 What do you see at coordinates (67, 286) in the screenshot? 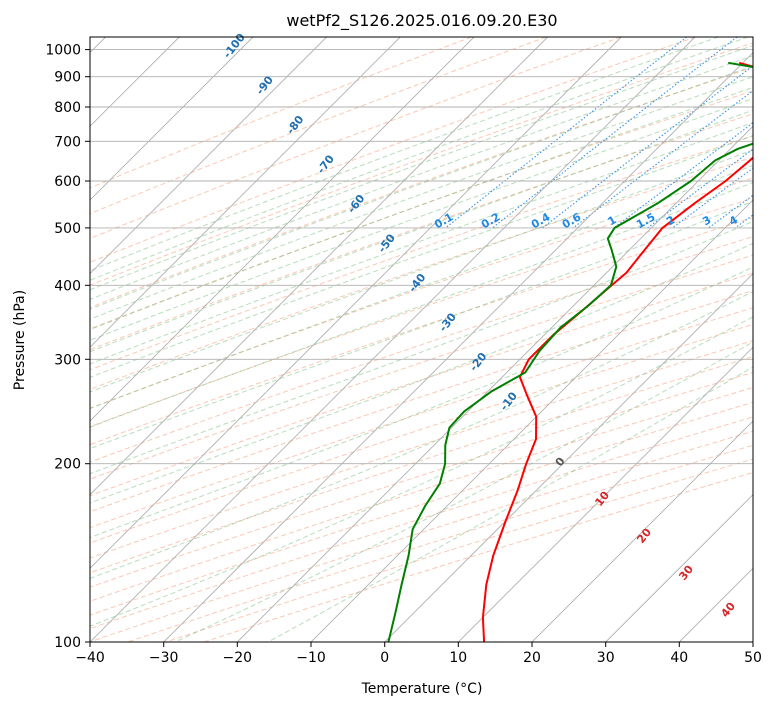
I see `y-tick-label: 400` at bounding box center [67, 286].